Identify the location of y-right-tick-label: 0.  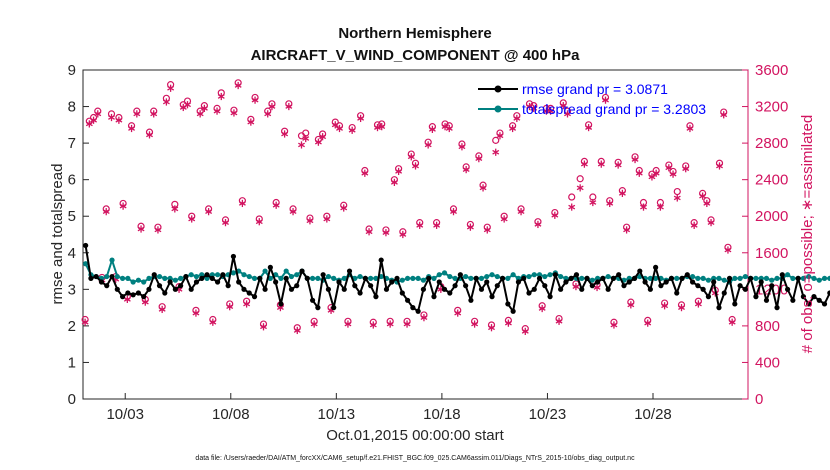
(759, 399).